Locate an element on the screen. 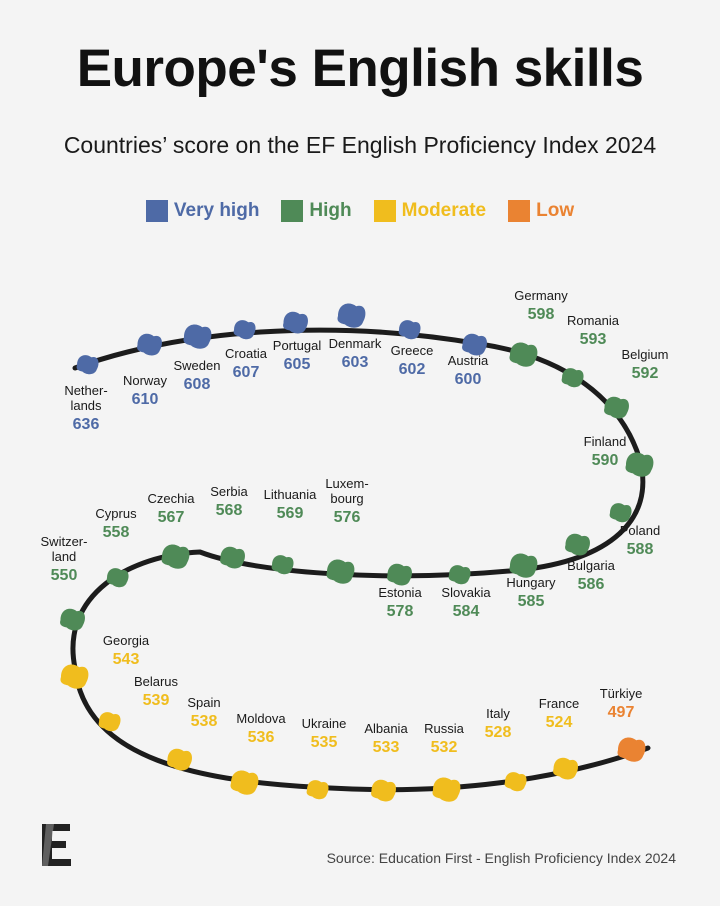 This screenshot has height=906, width=720. country-label: Georgia 543 is located at coordinates (126, 650).